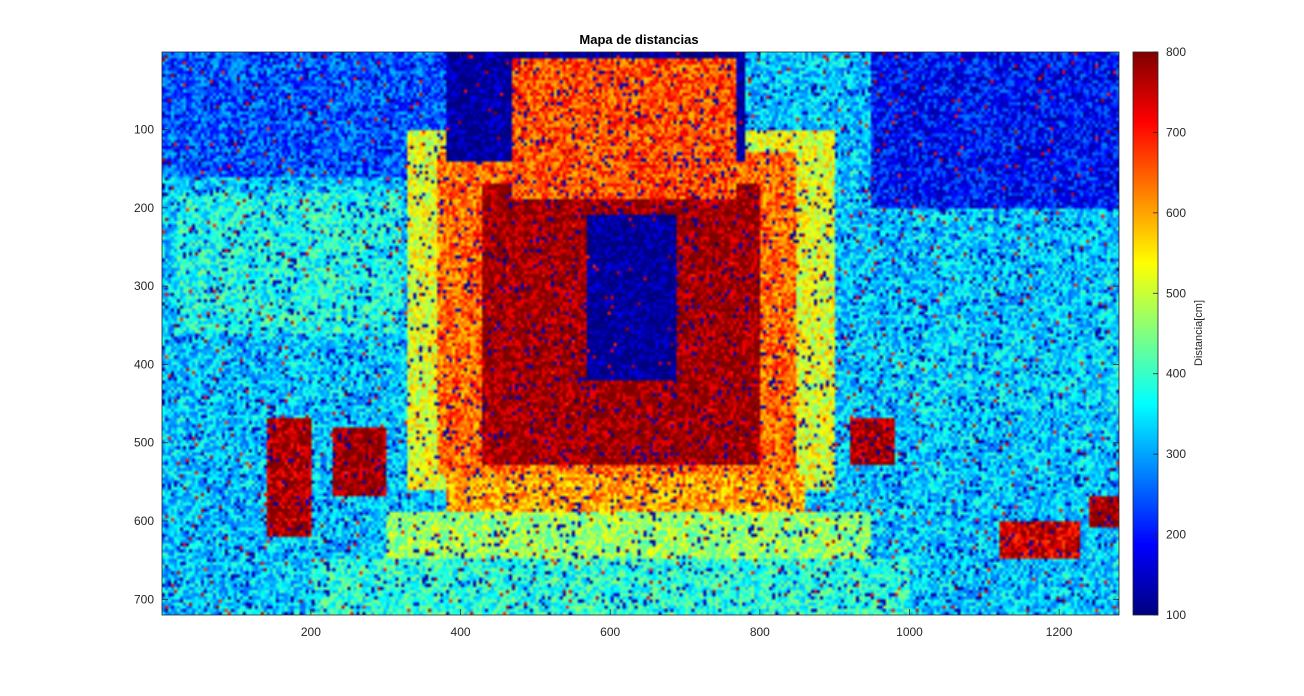  I want to click on x-tick-label: 200, so click(311, 632).